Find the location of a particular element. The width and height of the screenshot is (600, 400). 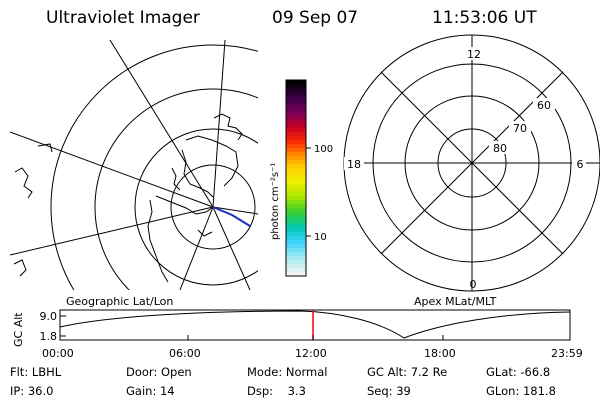

colorbar-label: photon cm⁻²s⁻¹ is located at coordinates (275, 201).